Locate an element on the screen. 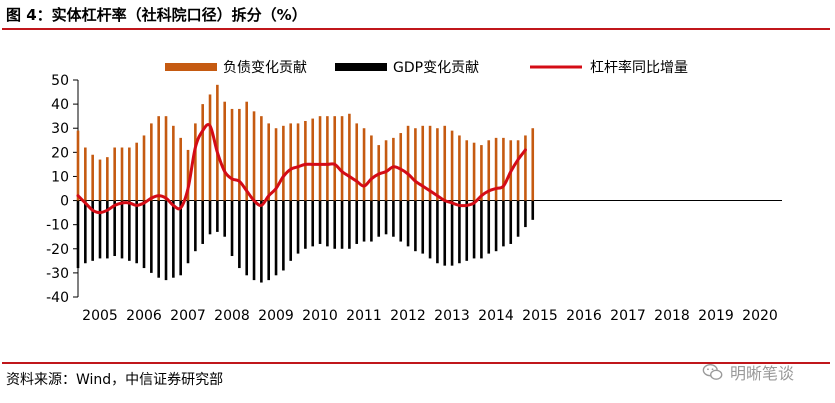 Image resolution: width=835 pixels, height=403 pixels. y-tick-label: 10 is located at coordinates (60, 177).